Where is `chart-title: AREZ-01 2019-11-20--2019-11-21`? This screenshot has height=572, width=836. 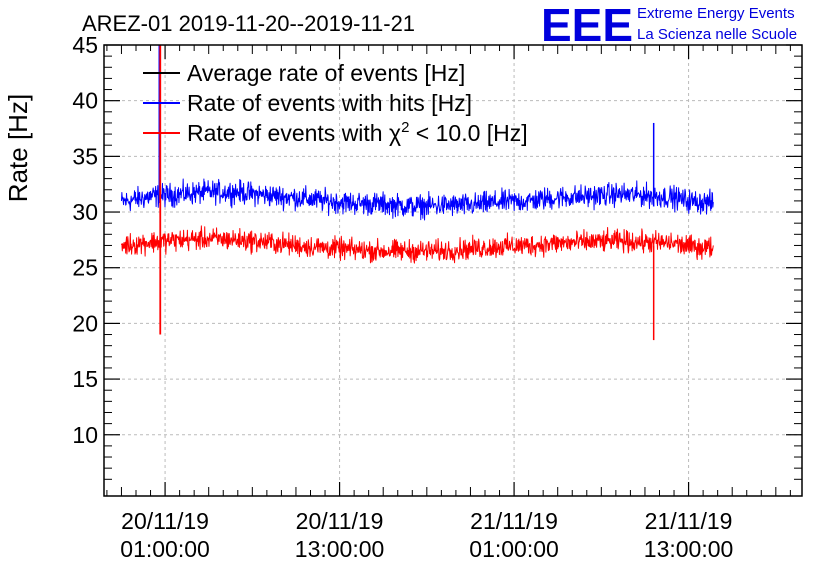
chart-title: AREZ-01 2019-11-20--2019-11-21 is located at coordinates (248, 23).